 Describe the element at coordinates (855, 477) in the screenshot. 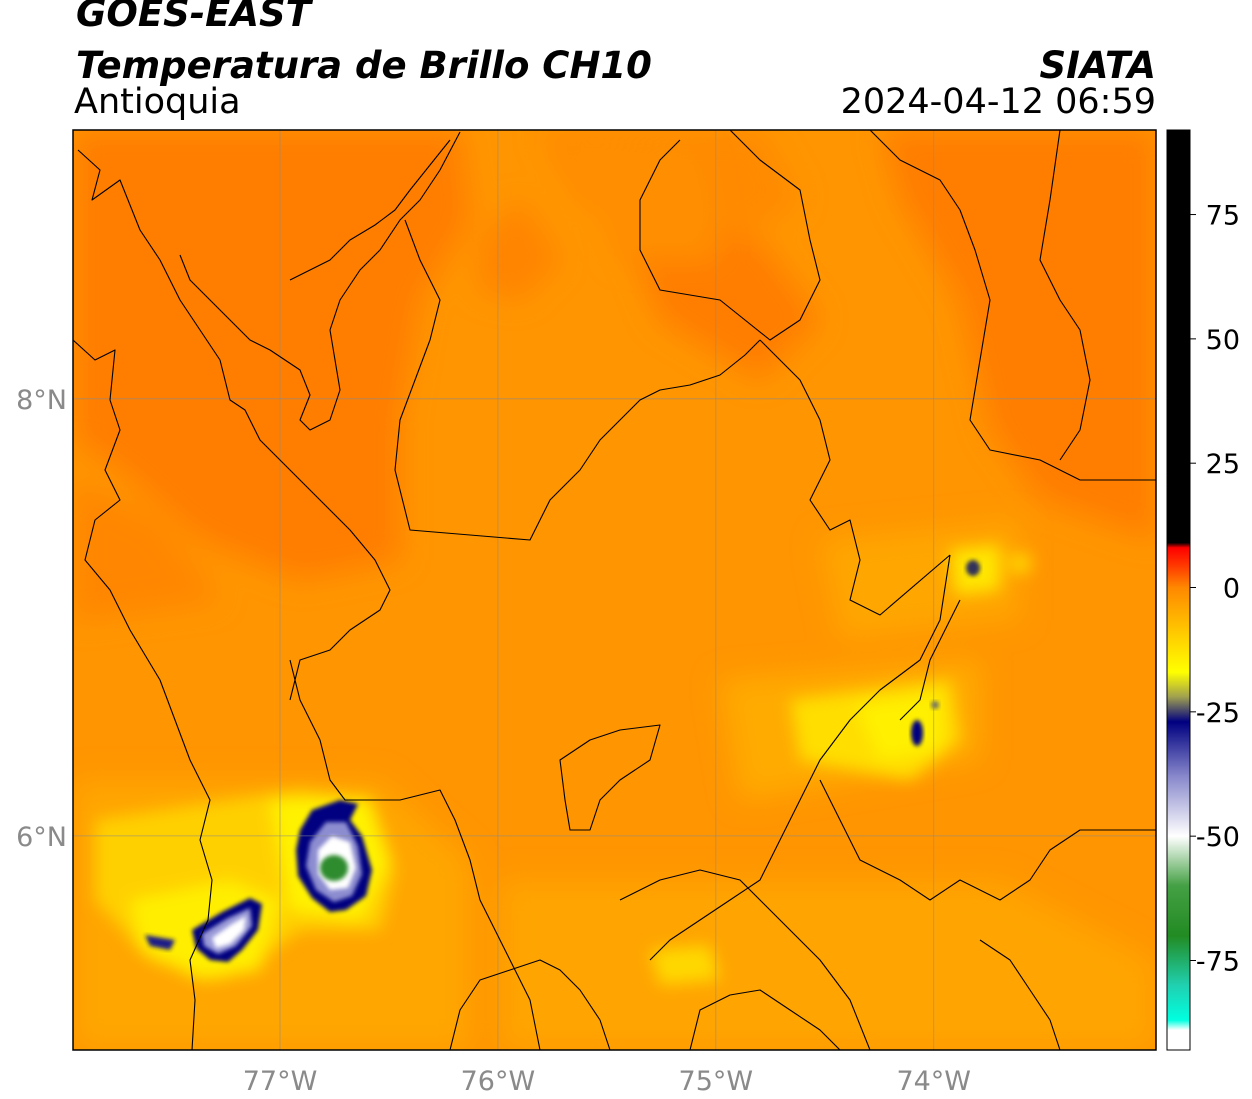

I see `boundary-antioquia-east` at that location.